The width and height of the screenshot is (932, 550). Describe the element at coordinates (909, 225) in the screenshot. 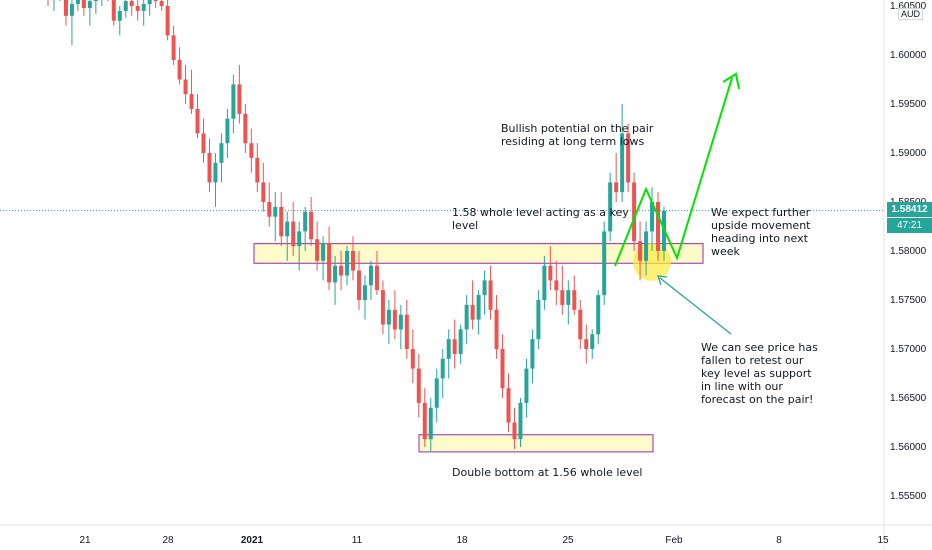

I see `countdown-badge: 47:21` at that location.